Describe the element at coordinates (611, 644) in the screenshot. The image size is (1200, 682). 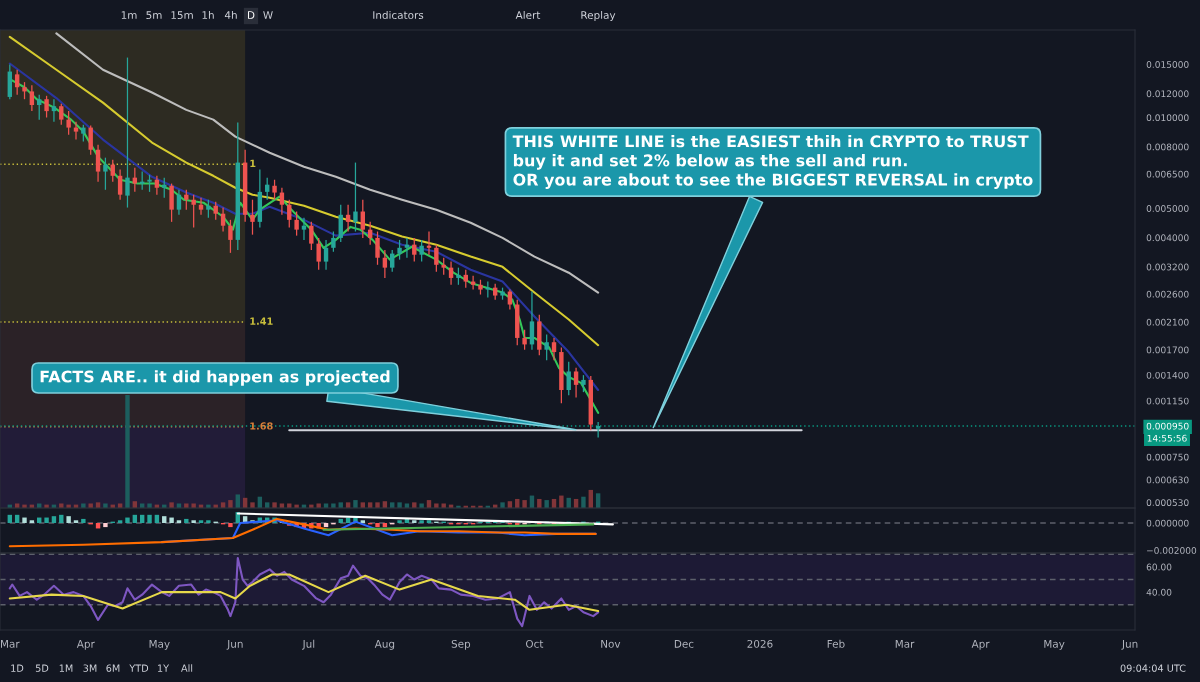
I see `x-tick-label: Nov` at that location.